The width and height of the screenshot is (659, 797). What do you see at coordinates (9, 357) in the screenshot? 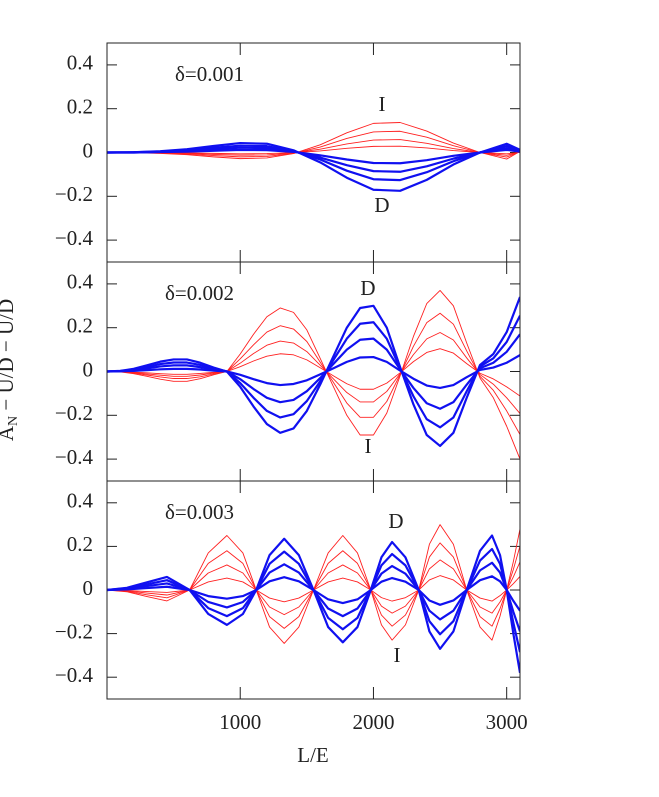
I see `y-label-rest: − U/D − U/D` at bounding box center [9, 357].